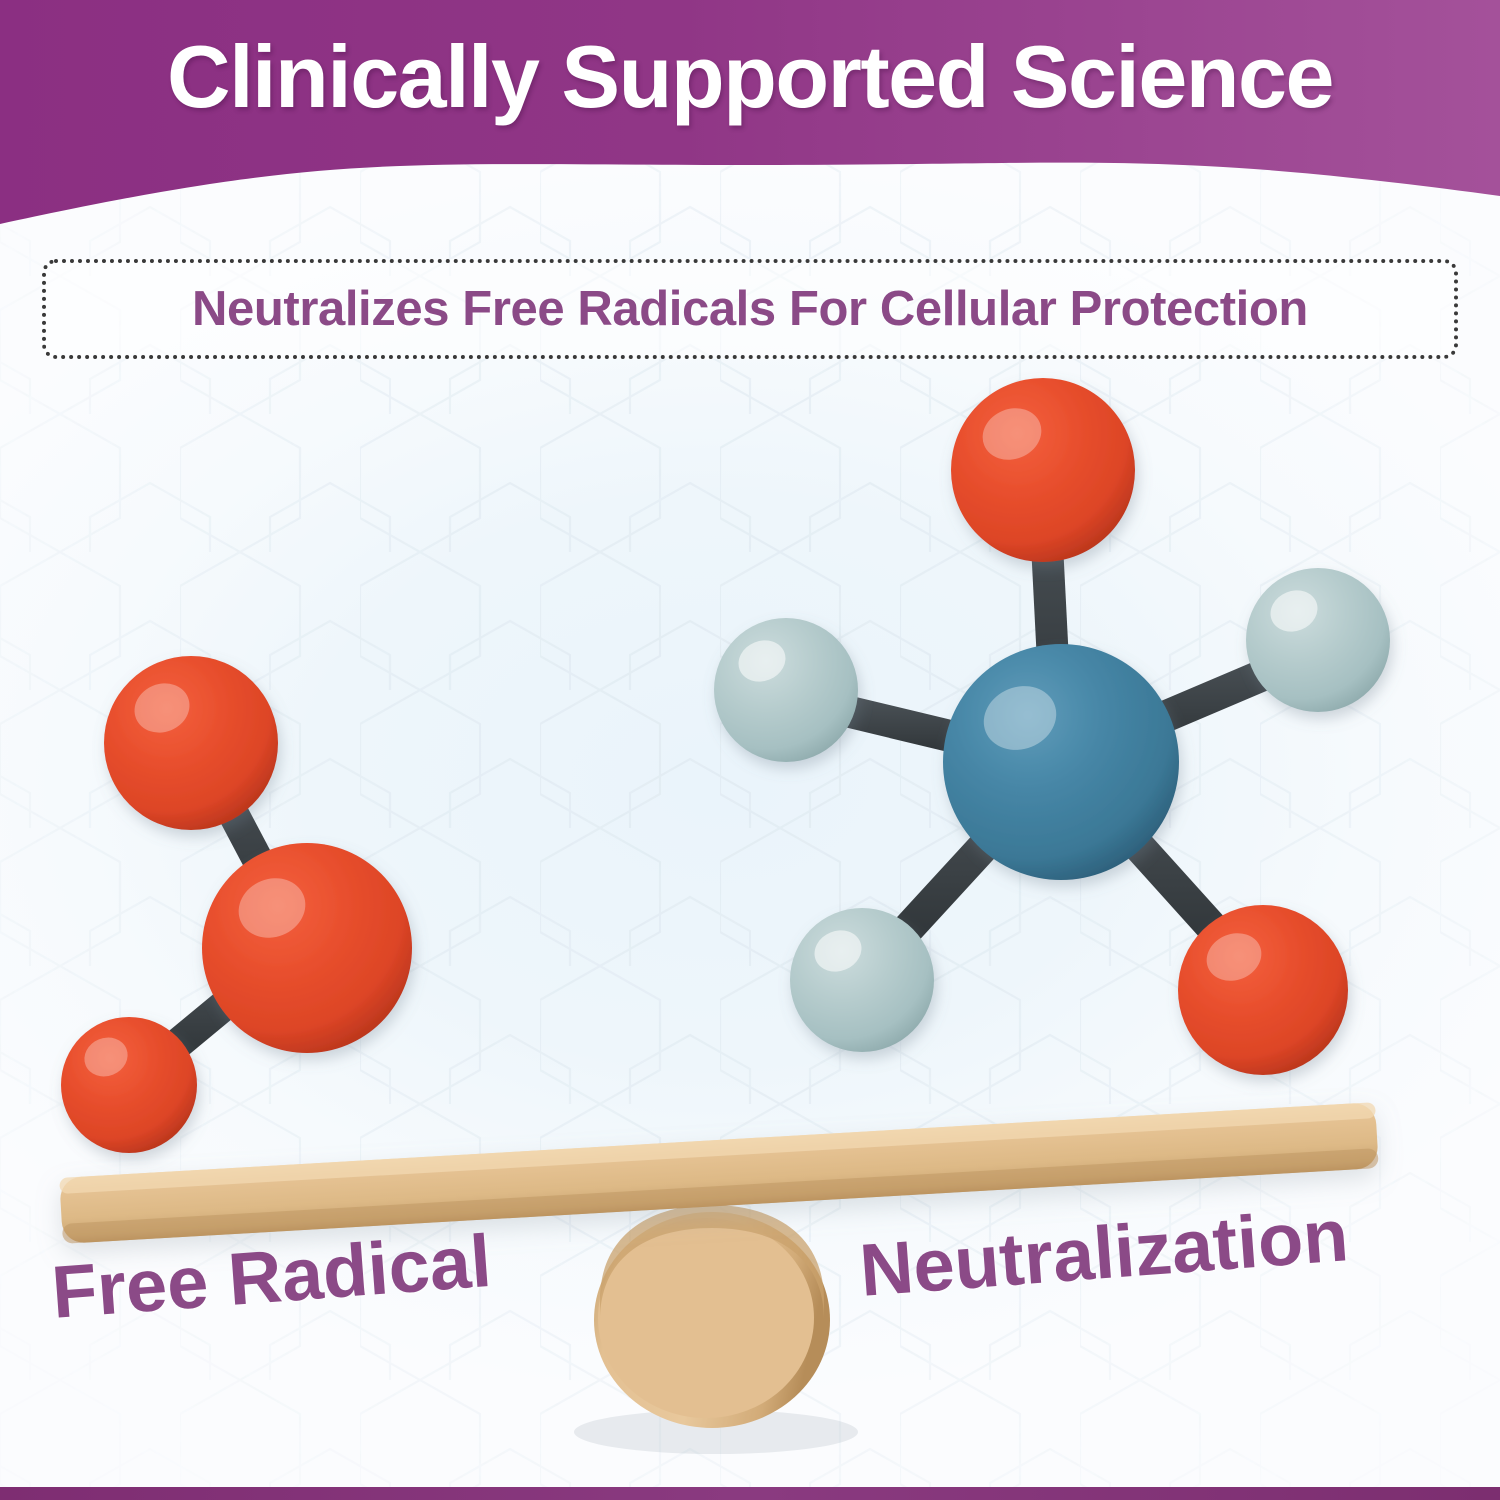  What do you see at coordinates (786, 690) in the screenshot?
I see `atom-gray-left` at bounding box center [786, 690].